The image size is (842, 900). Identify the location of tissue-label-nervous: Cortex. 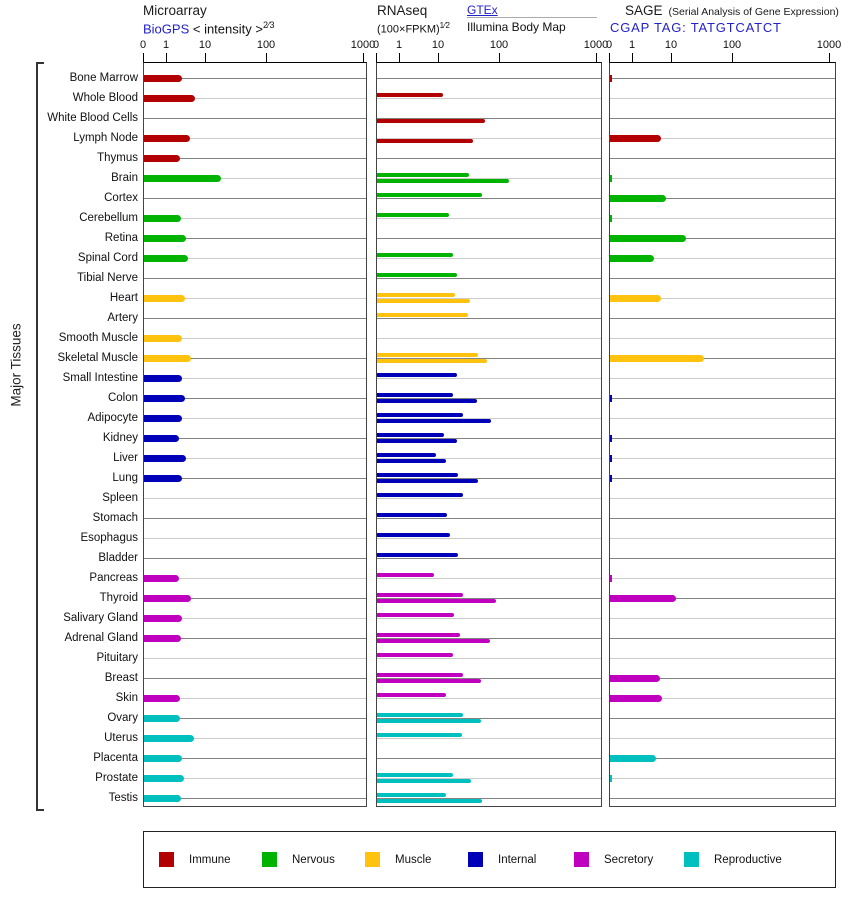
(121, 198).